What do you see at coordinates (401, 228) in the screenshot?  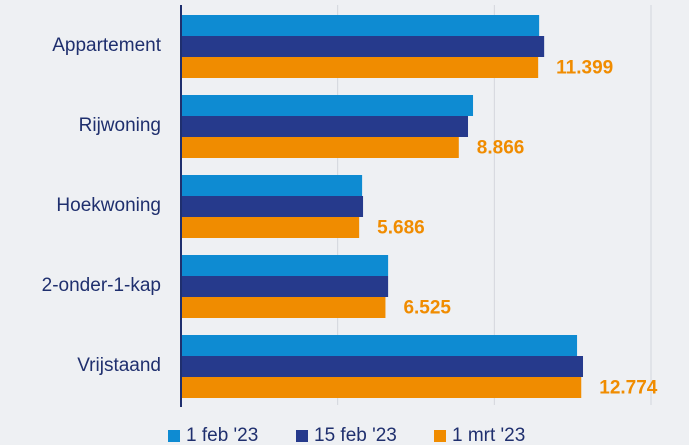 I see `data-label: 5.686` at bounding box center [401, 228].